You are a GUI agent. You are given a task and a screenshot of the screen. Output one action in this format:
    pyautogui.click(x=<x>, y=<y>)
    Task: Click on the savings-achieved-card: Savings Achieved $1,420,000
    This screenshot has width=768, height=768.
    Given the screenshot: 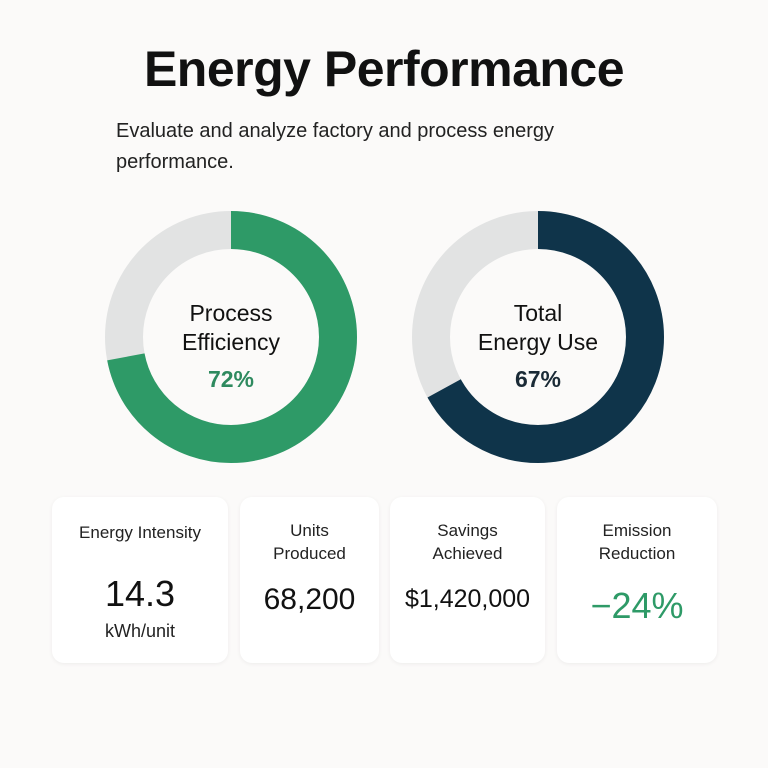 What is the action you would take?
    pyautogui.click(x=467, y=580)
    